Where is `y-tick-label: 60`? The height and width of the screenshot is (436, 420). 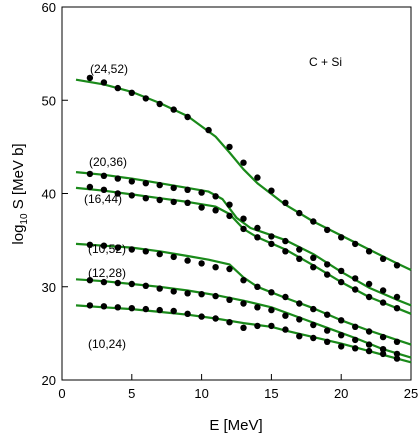 y-tick-label: 60 is located at coordinates (49, 7).